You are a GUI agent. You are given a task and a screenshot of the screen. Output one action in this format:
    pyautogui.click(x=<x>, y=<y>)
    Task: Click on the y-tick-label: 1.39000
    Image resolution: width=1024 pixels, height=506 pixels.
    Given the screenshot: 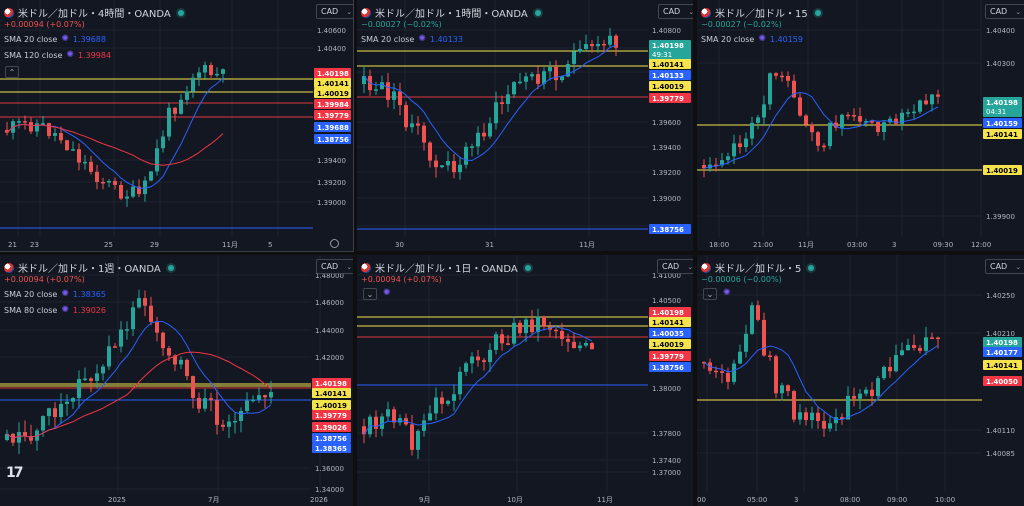 What is the action you would take?
    pyautogui.click(x=331, y=203)
    